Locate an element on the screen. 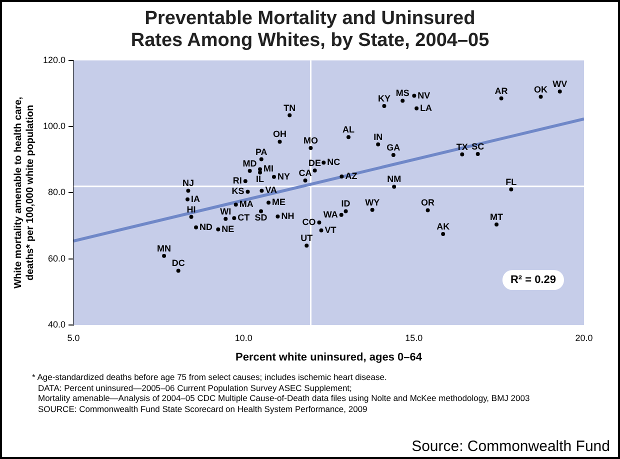 The image size is (620, 459). series-label: OK is located at coordinates (541, 89).